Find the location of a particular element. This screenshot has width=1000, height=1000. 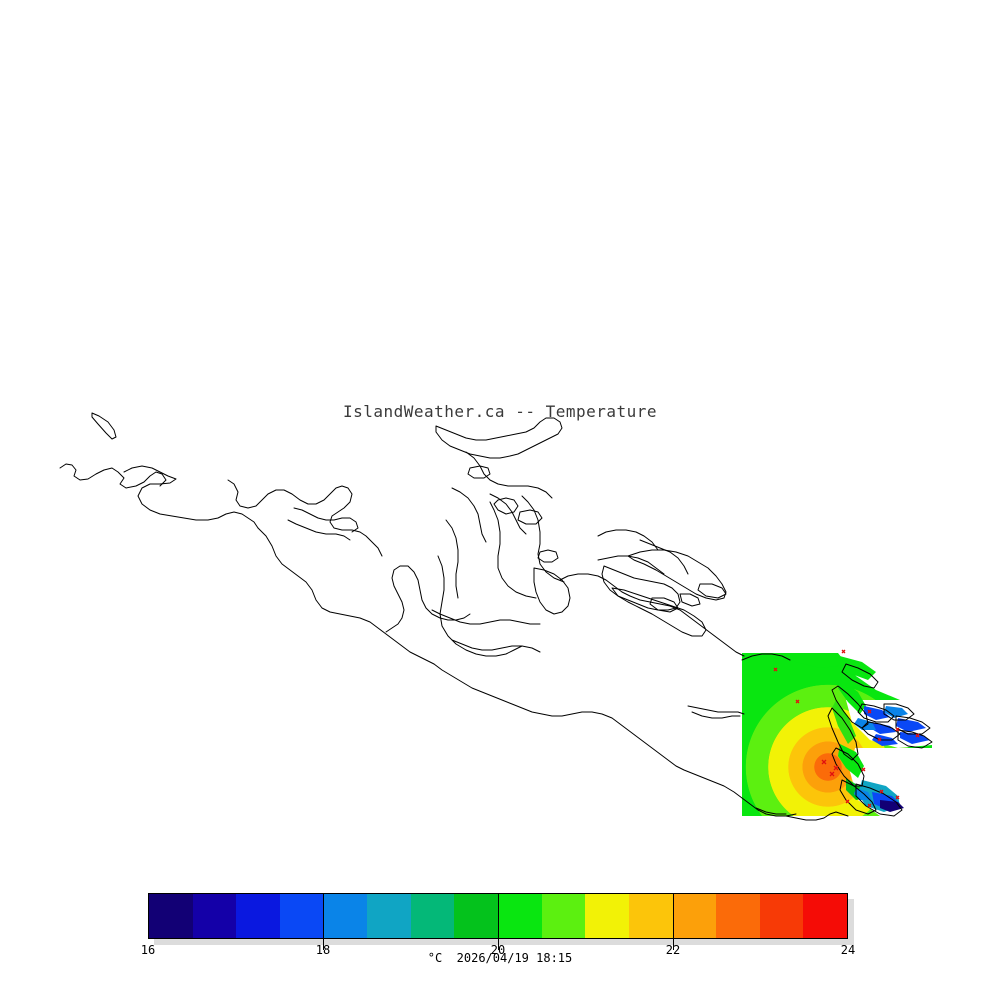

colorbar-axis: 16 18 20 22 24 is located at coordinates (498, 925).